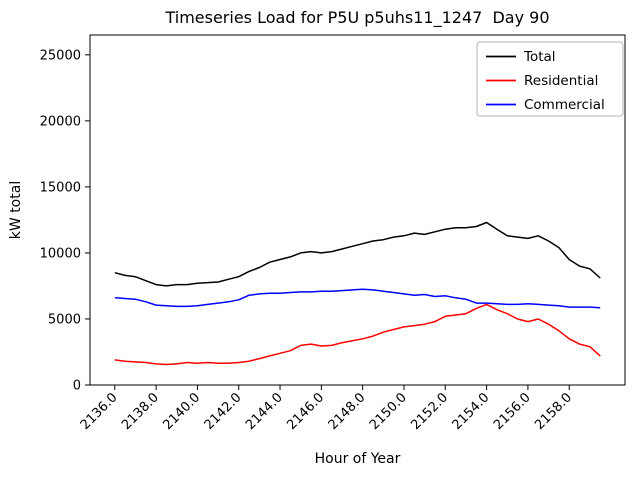  What do you see at coordinates (16, 210) in the screenshot?
I see `y-axis-label: kW total` at bounding box center [16, 210].